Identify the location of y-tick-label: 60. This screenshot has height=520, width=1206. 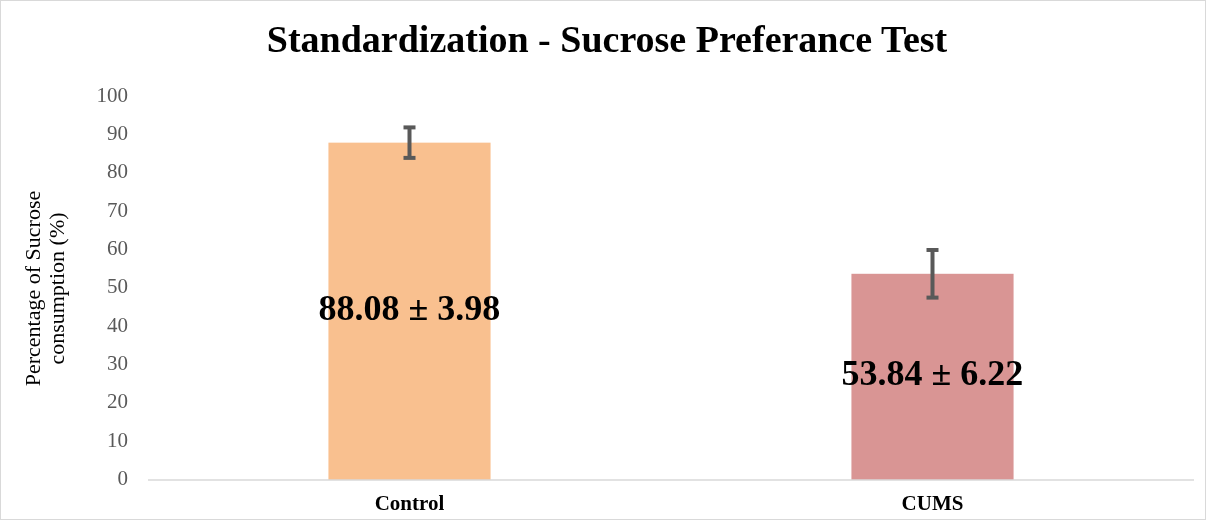
(117, 248).